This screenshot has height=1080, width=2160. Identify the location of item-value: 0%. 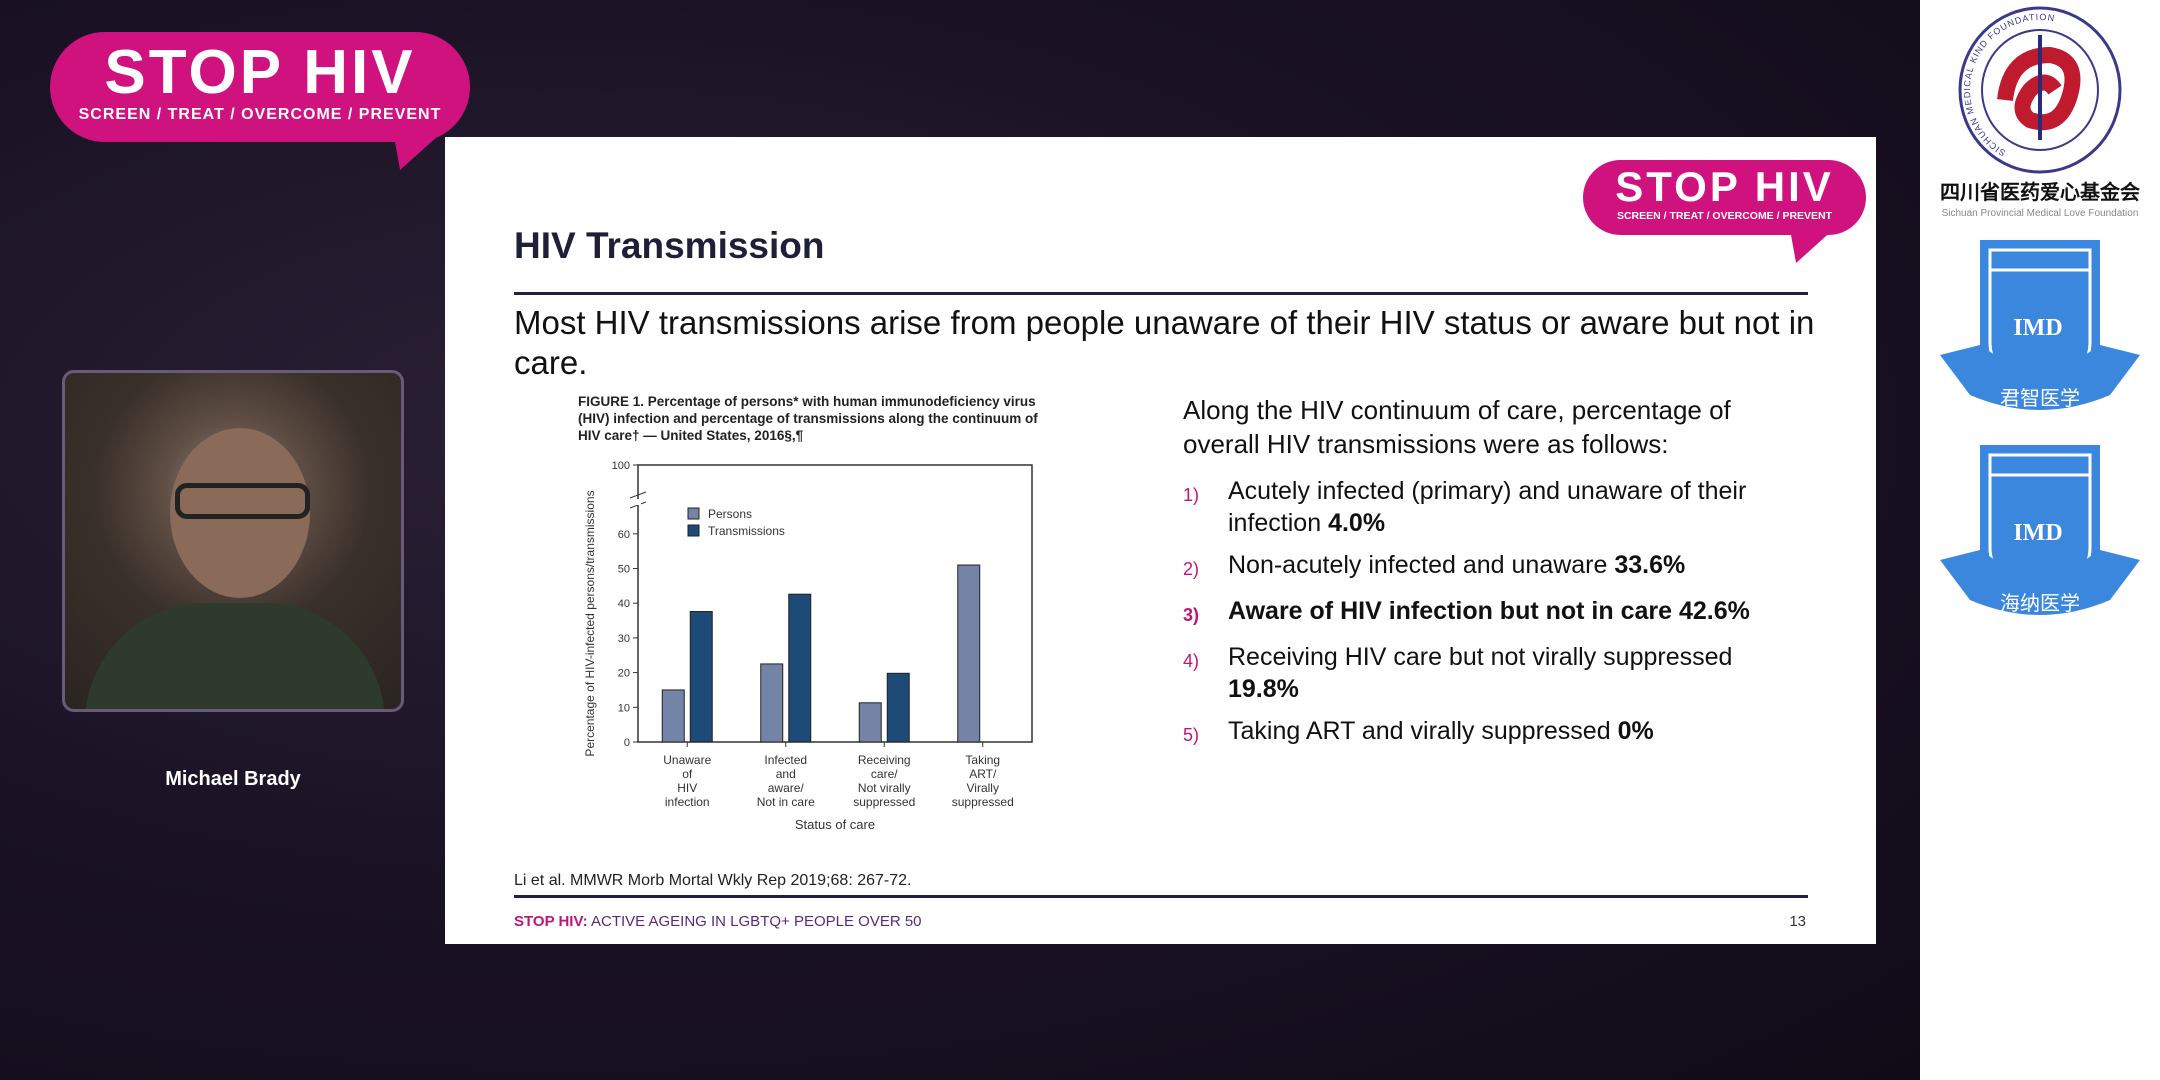
(1635, 731).